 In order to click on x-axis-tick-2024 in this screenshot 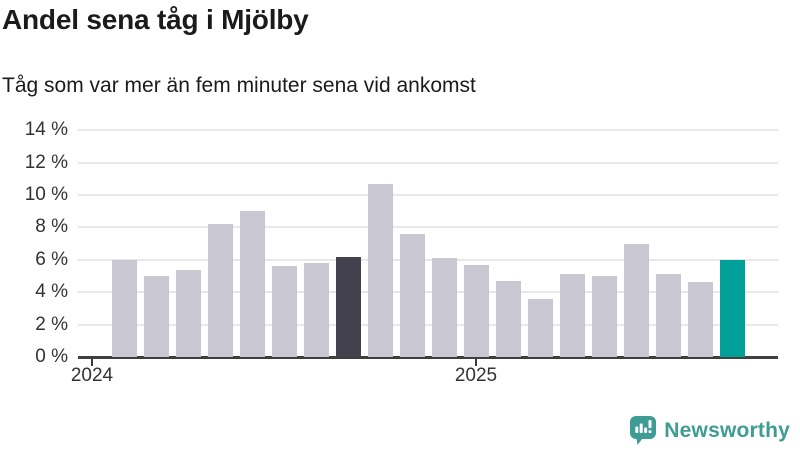, I will do `click(92, 362)`.